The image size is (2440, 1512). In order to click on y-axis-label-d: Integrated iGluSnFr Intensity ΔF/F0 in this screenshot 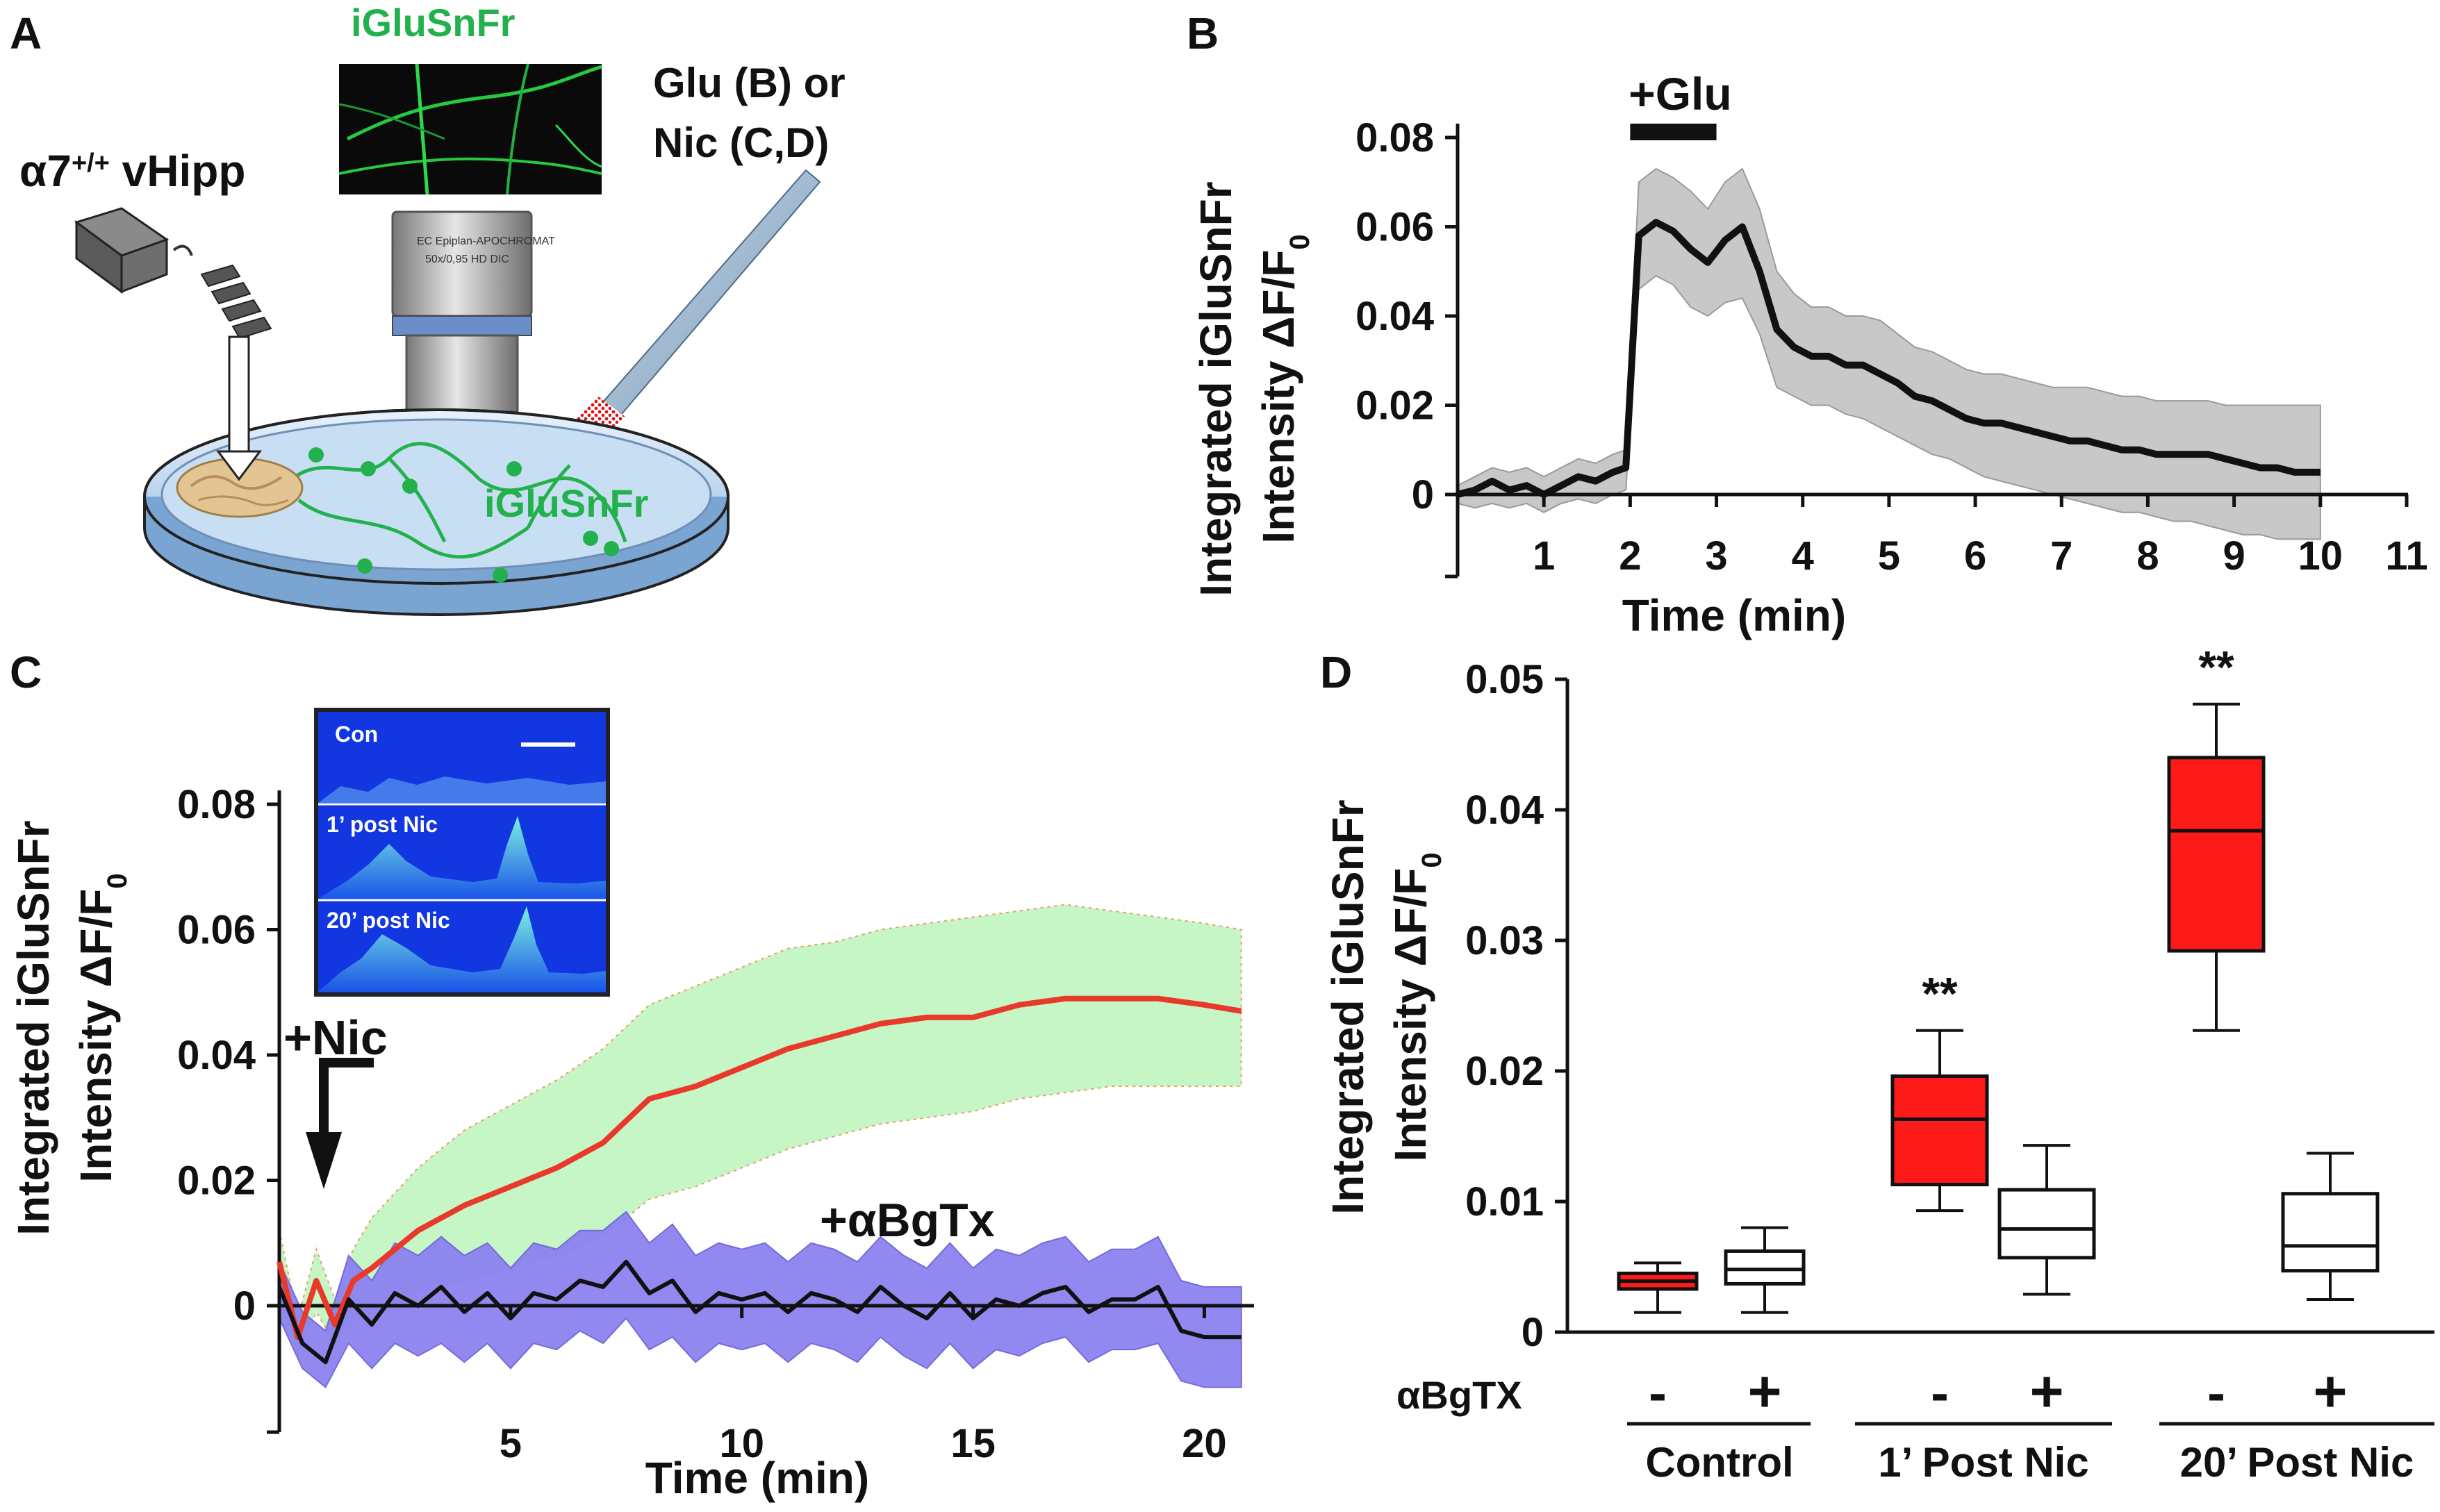, I will do `click(1385, 1007)`.